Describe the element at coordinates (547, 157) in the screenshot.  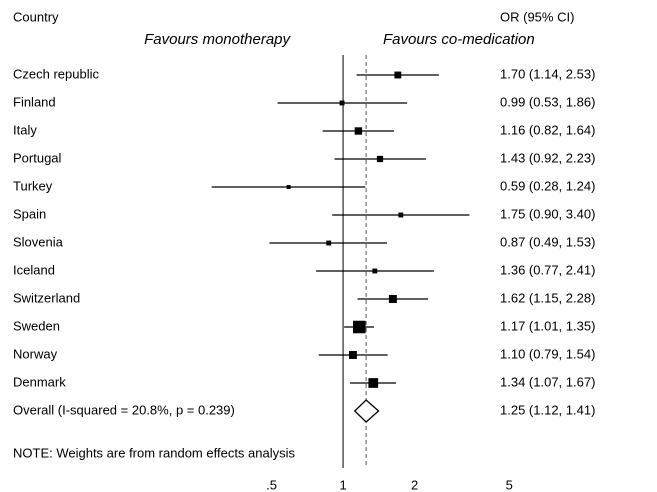
I see `value-label: 1.43 (0.92, 2.23)` at that location.